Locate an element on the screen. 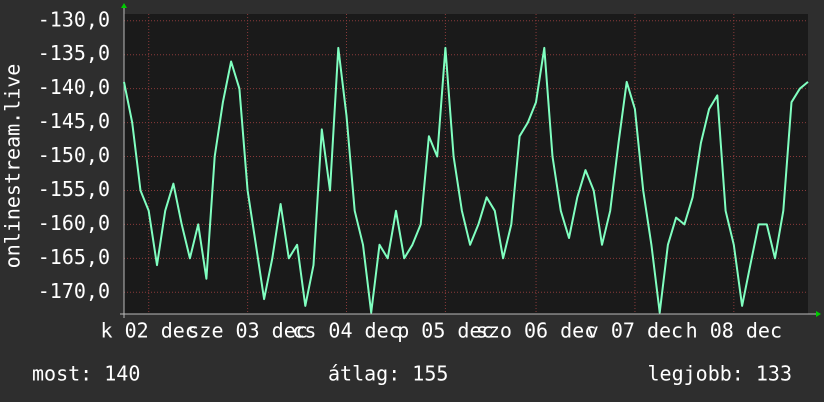 Image resolution: width=824 pixels, height=402 pixels. stat-current: most: 140 is located at coordinates (86, 374).